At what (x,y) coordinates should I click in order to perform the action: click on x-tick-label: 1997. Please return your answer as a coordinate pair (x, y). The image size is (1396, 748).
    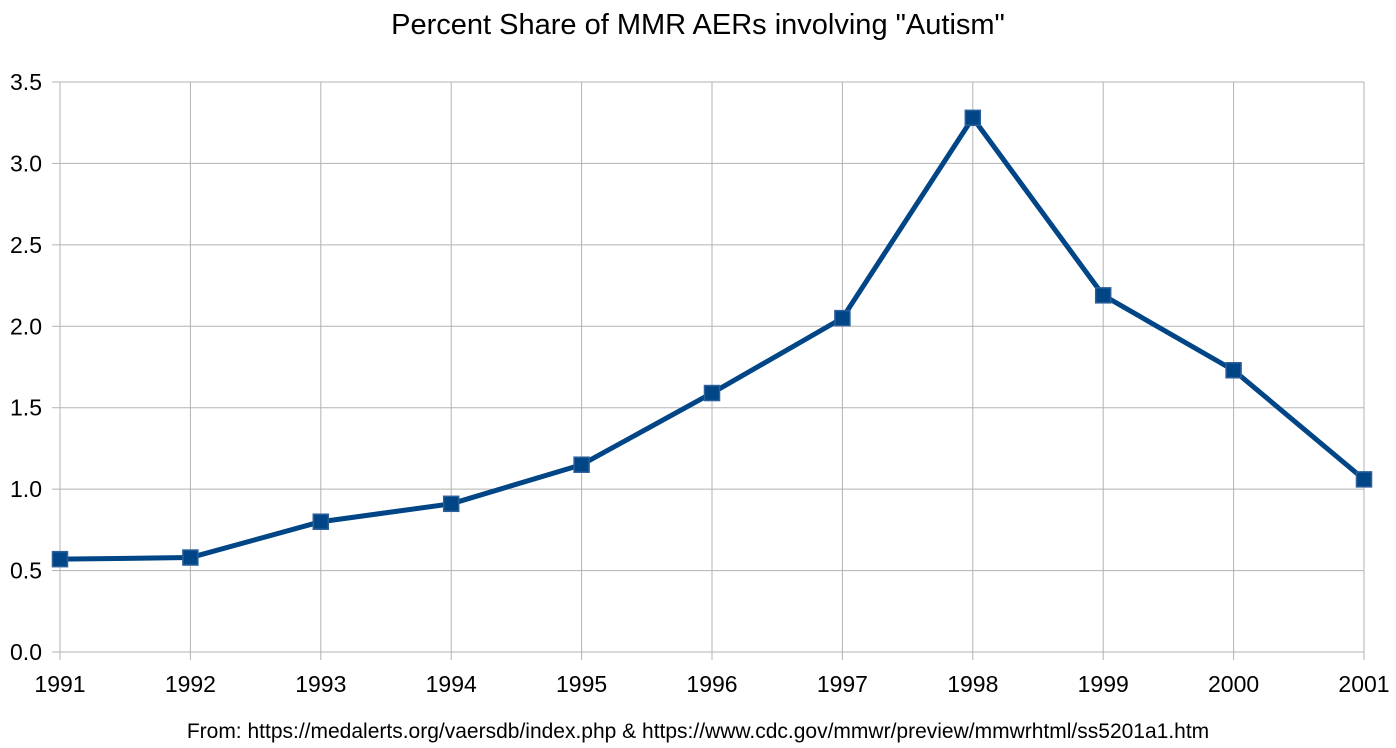
    Looking at the image, I should click on (842, 684).